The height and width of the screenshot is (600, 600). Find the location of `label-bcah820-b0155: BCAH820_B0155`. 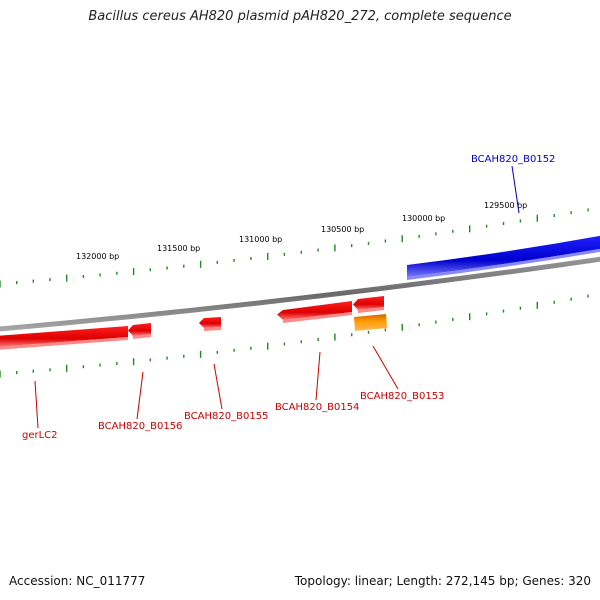

label-bcah820-b0155: BCAH820_B0155 is located at coordinates (226, 416).